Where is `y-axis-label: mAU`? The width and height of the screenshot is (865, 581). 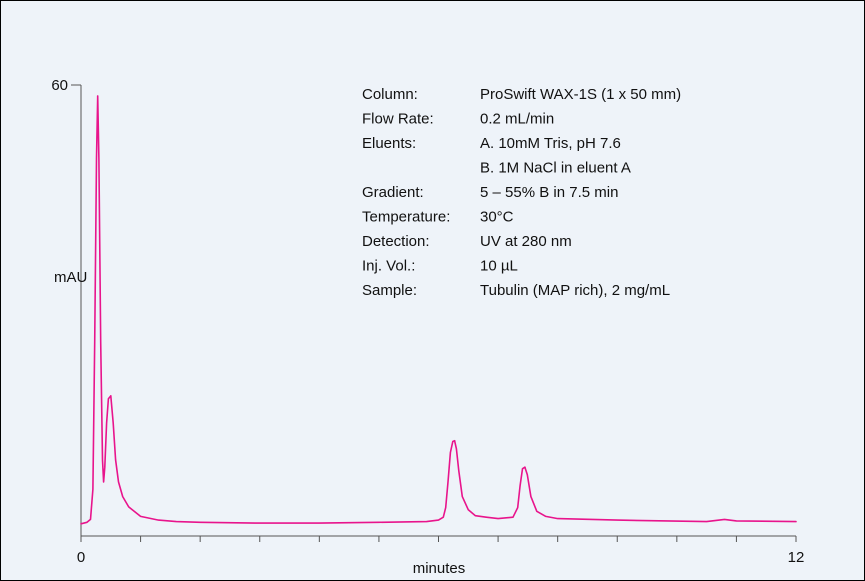 y-axis-label: mAU is located at coordinates (70, 277).